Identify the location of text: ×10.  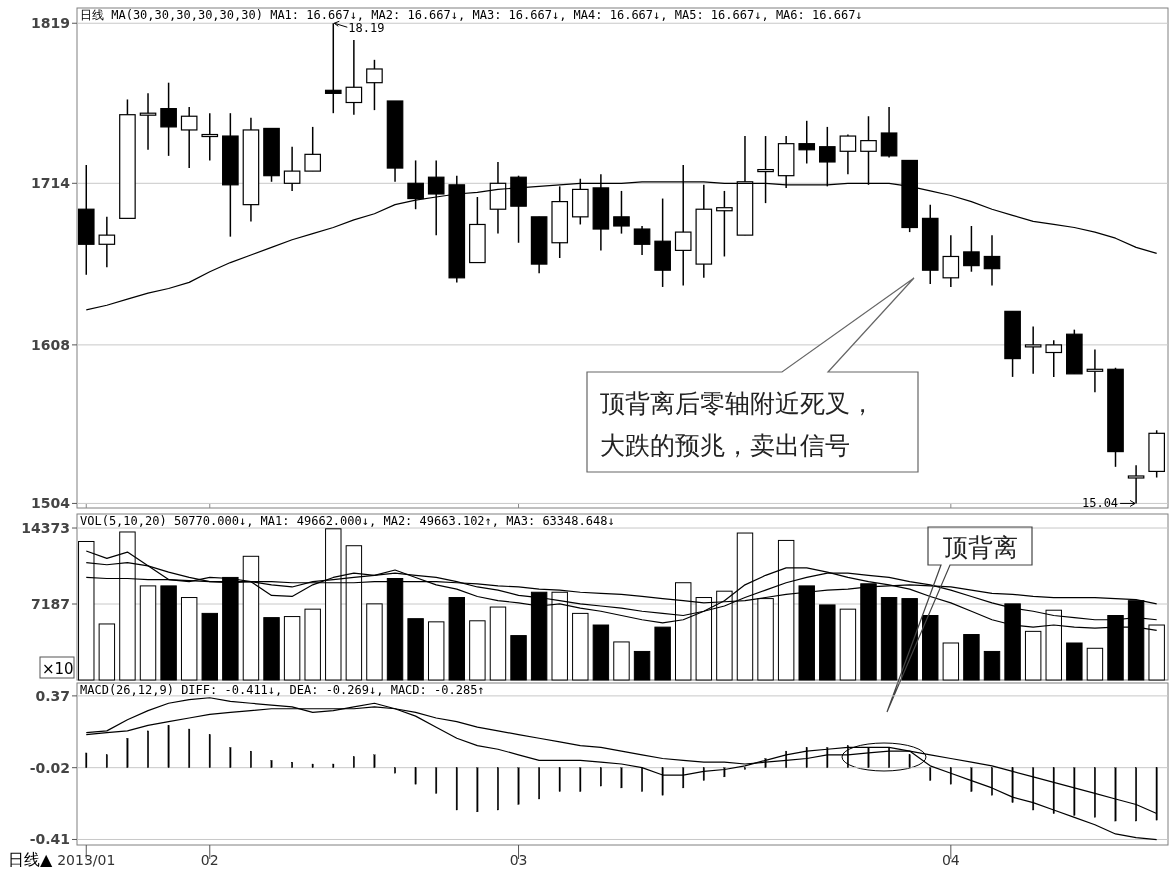
(58, 669).